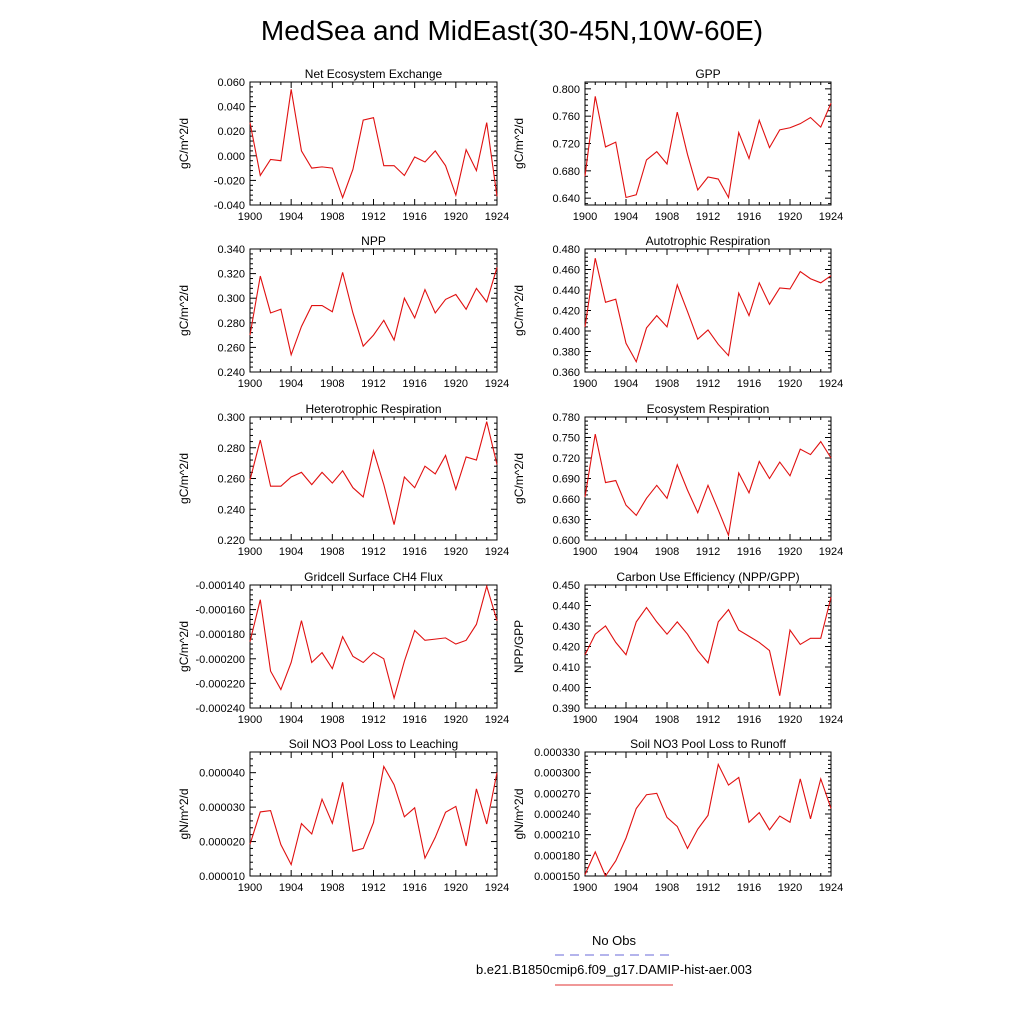 The width and height of the screenshot is (1024, 1024). I want to click on panel-title: NPP, so click(373, 241).